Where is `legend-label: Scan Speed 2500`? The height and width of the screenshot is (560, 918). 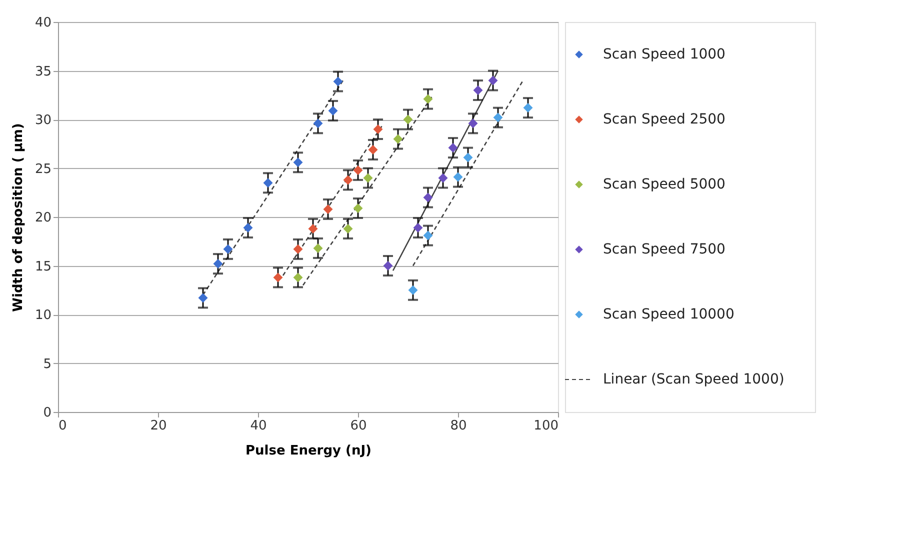 legend-label: Scan Speed 2500 is located at coordinates (664, 120).